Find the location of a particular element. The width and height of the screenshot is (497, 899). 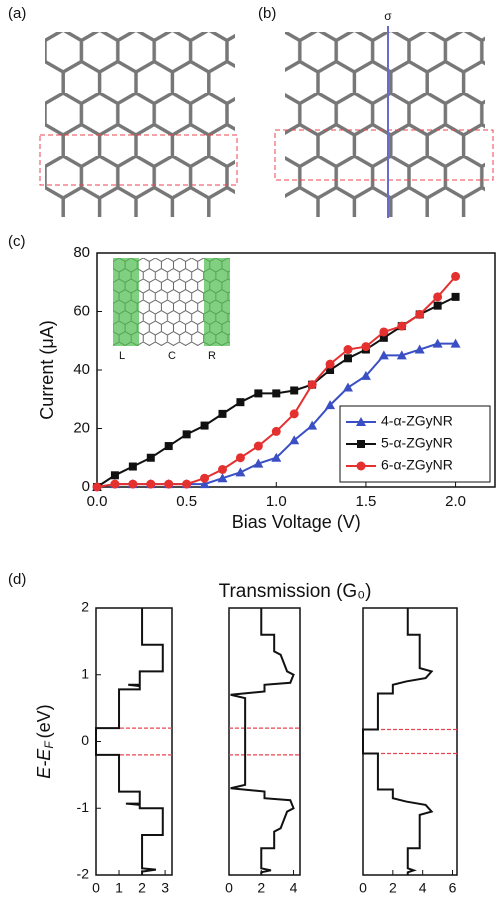

y-label-sub: F is located at coordinates (49, 745).